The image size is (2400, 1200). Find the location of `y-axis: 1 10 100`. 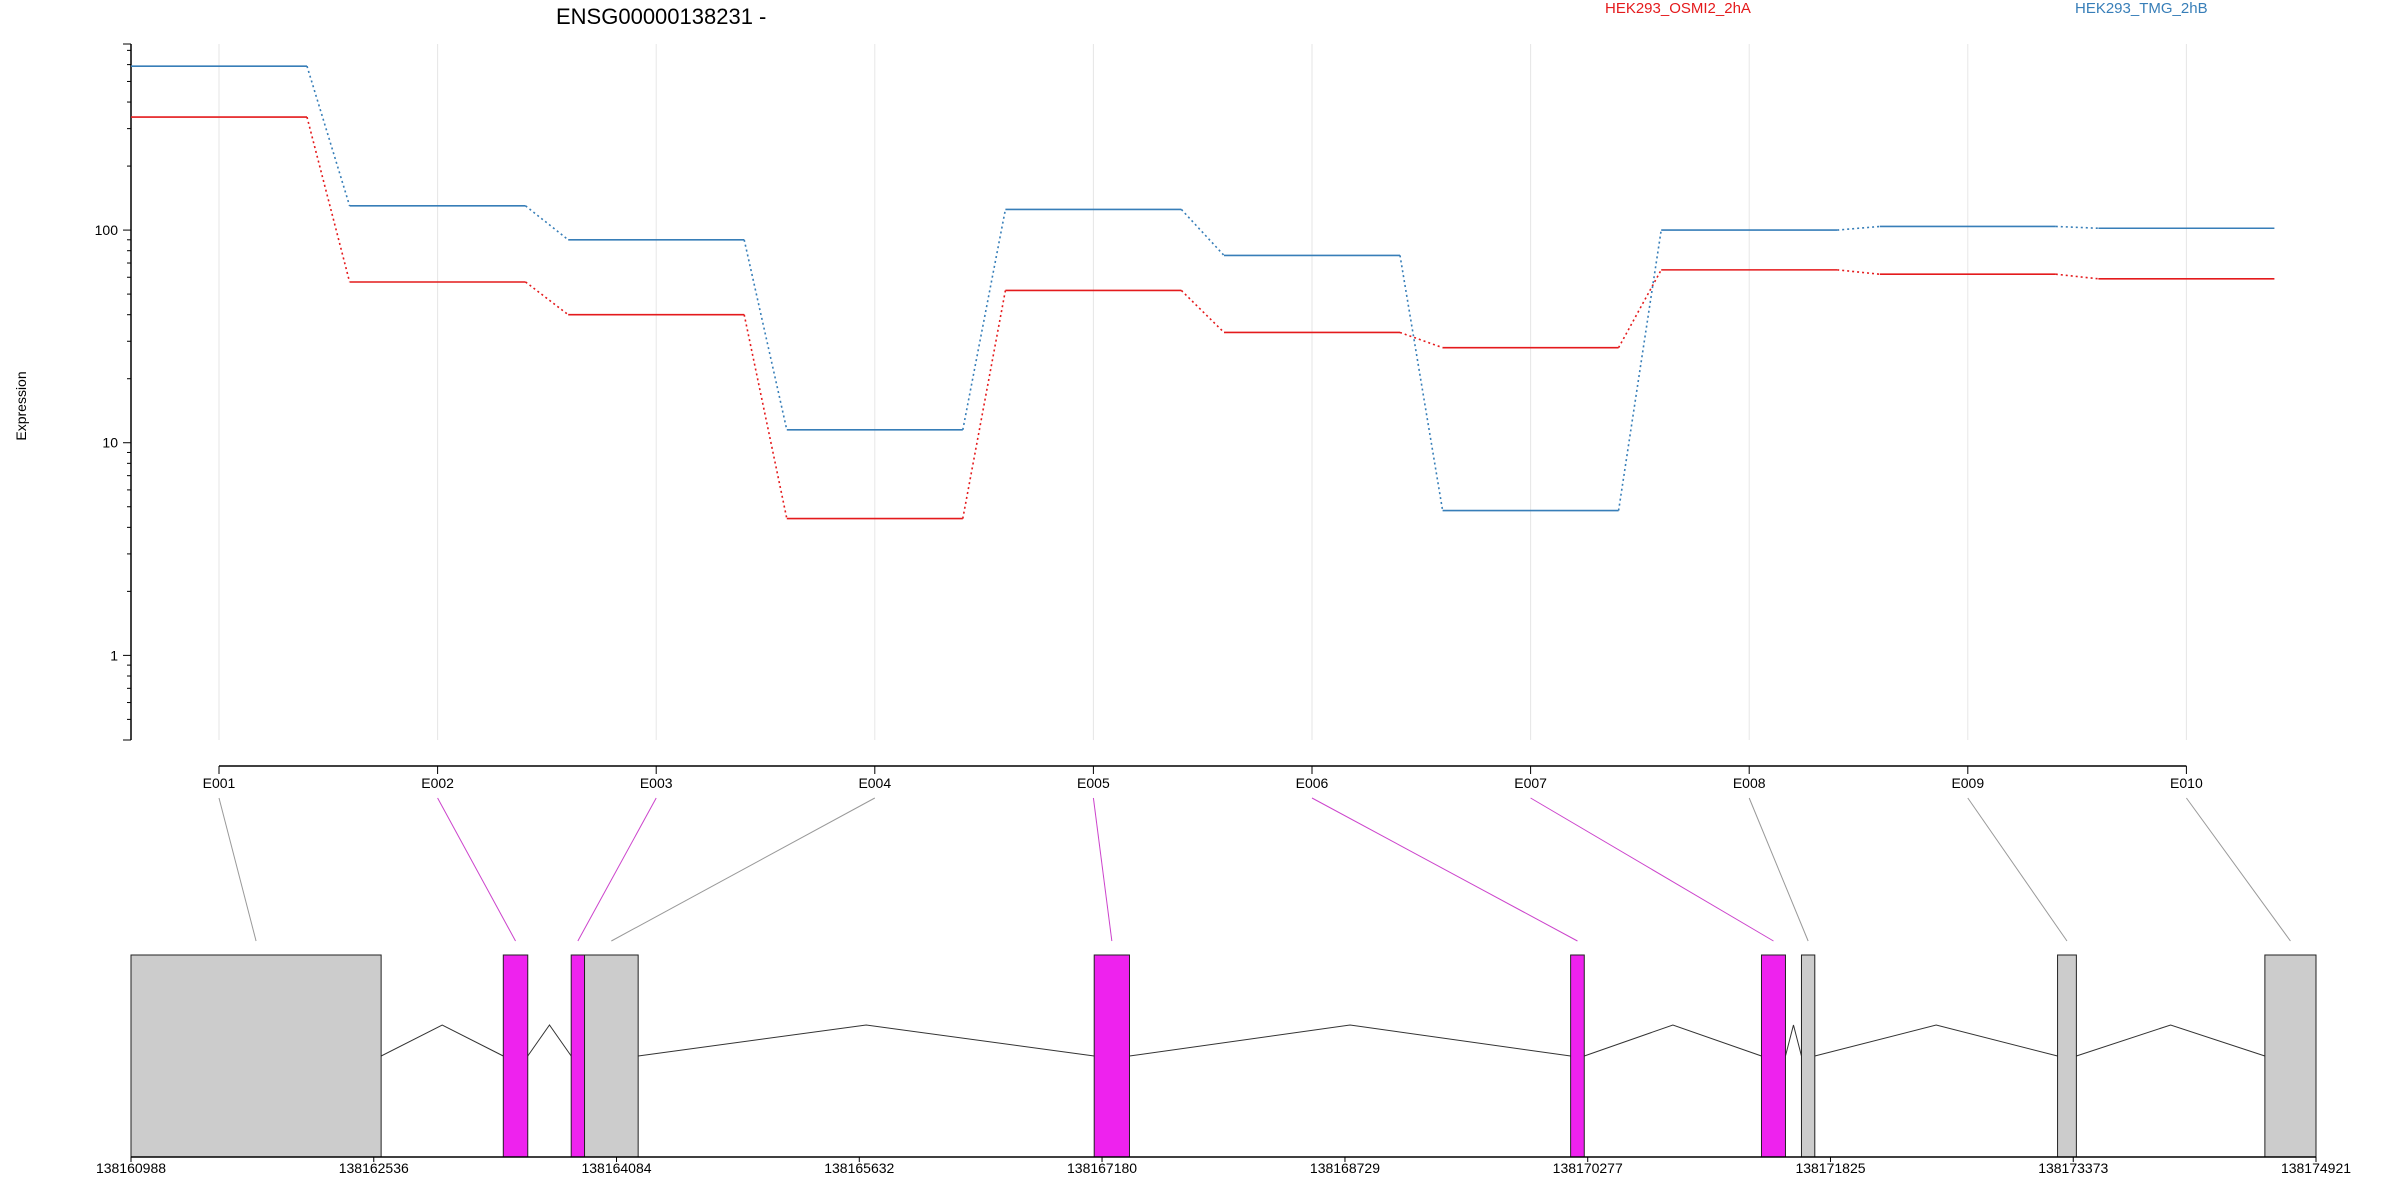

y-axis: 1 10 100 is located at coordinates (113, 392).